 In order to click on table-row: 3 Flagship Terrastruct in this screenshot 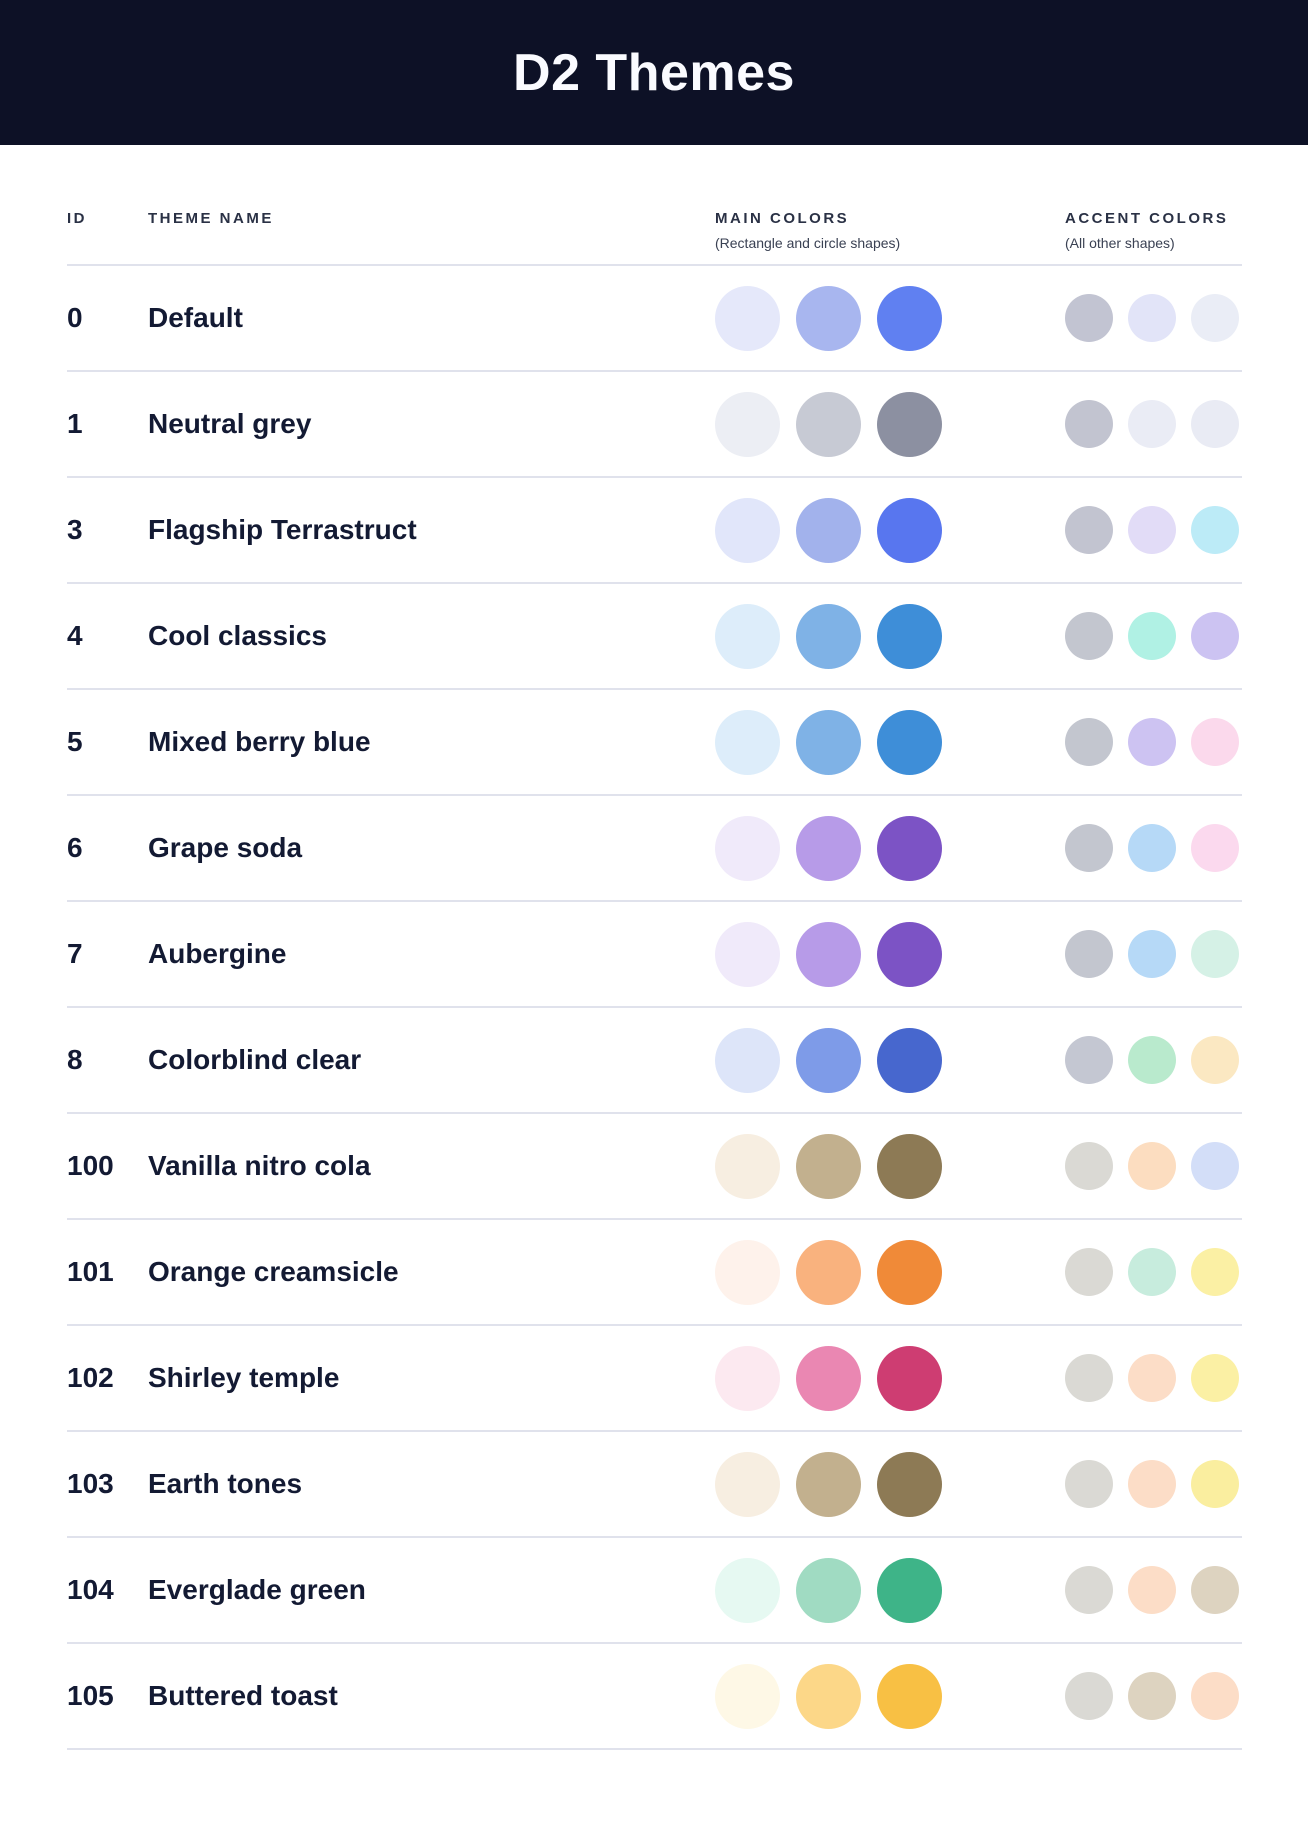, I will do `click(654, 531)`.